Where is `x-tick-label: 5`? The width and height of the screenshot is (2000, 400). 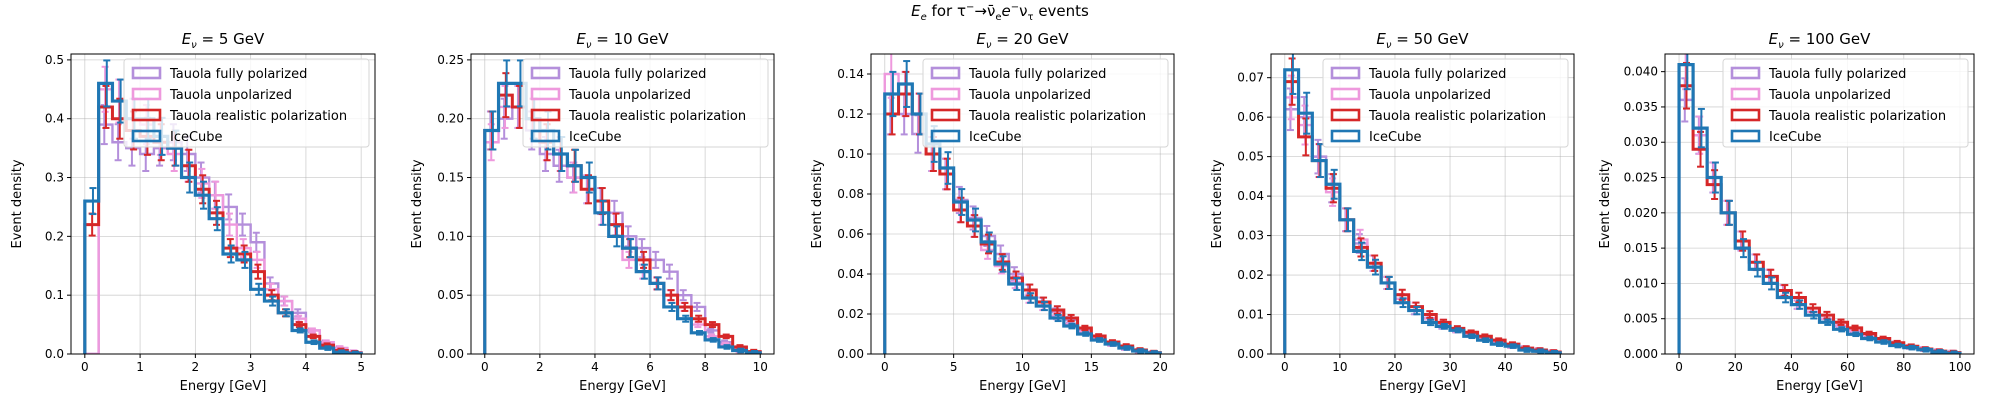 x-tick-label: 5 is located at coordinates (361, 367).